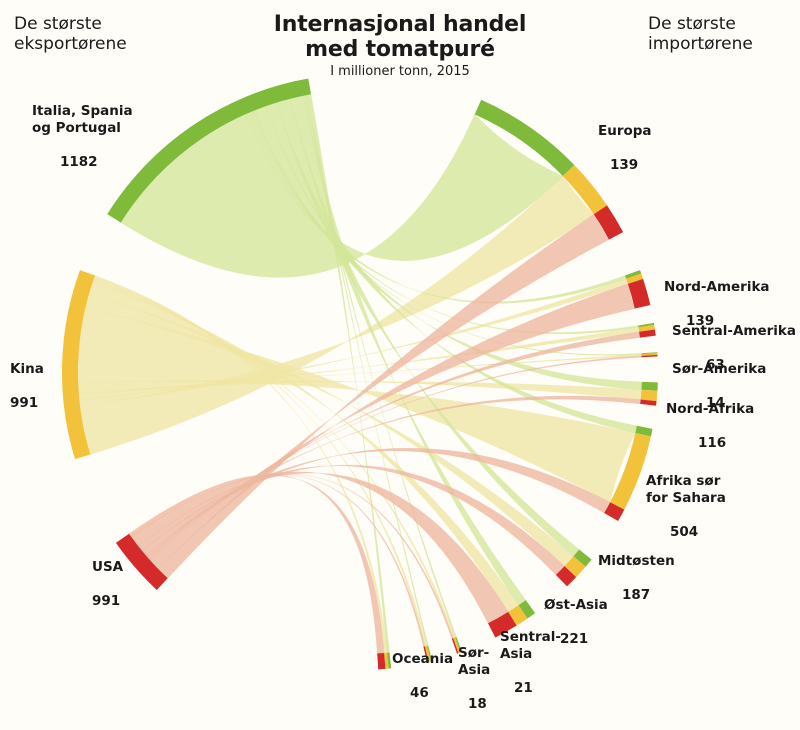 The height and width of the screenshot is (730, 800). What do you see at coordinates (585, 189) in the screenshot?
I see `arc-importer-europa-china` at bounding box center [585, 189].